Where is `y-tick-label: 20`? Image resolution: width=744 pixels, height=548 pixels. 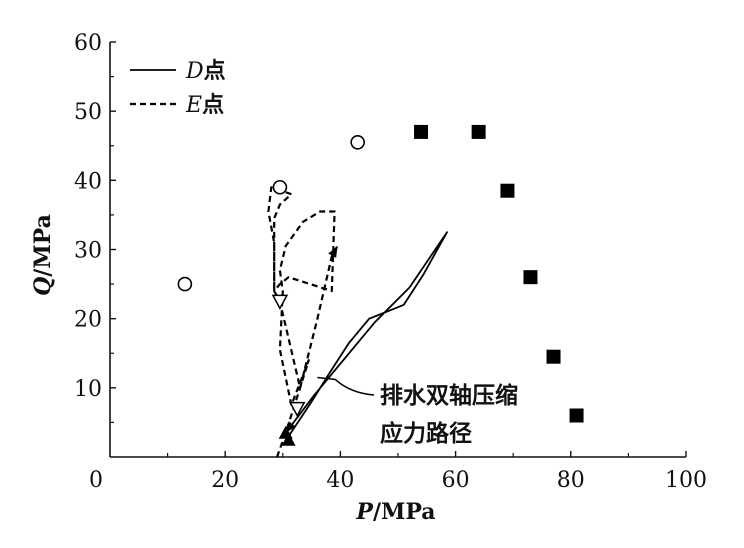 y-tick-label: 20 is located at coordinates (88, 320).